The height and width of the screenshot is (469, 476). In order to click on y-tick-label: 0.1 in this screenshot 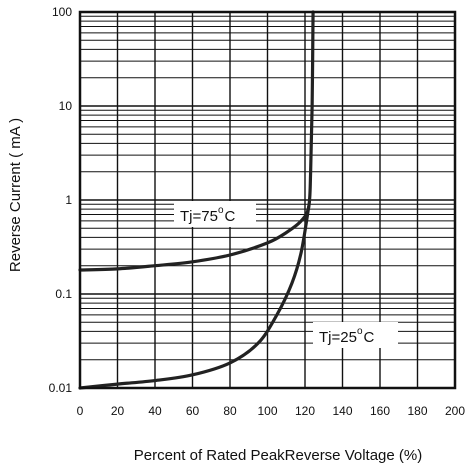, I will do `click(63, 294)`.